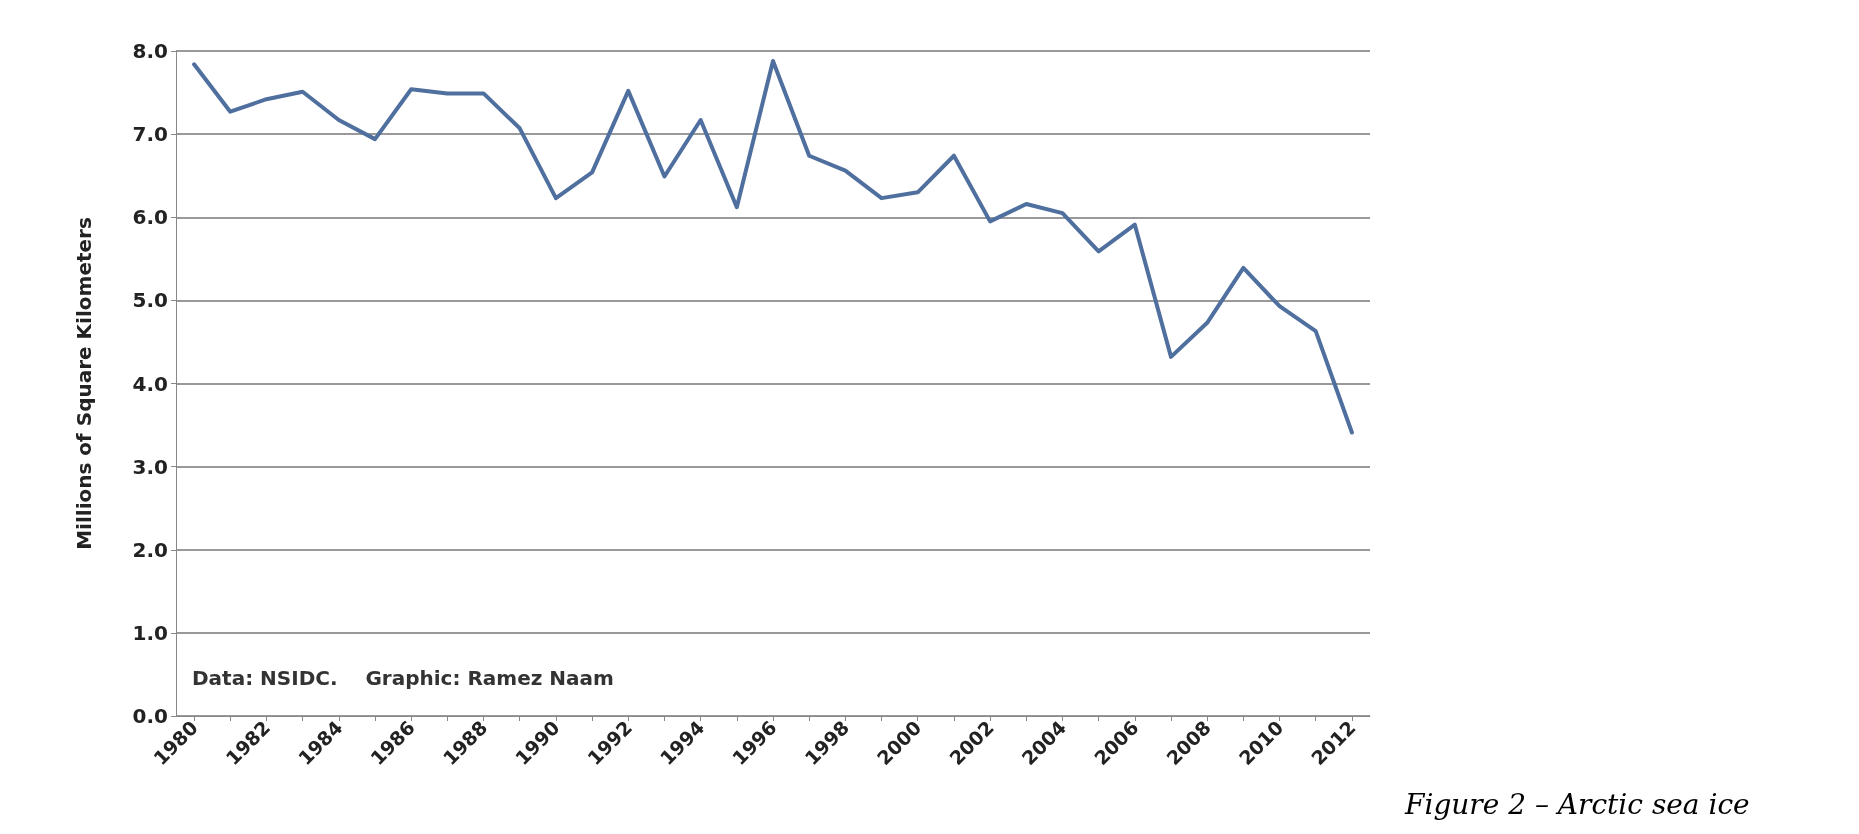 The height and width of the screenshot is (834, 1859). I want to click on y-tick-label: 0.0, so click(150, 716).